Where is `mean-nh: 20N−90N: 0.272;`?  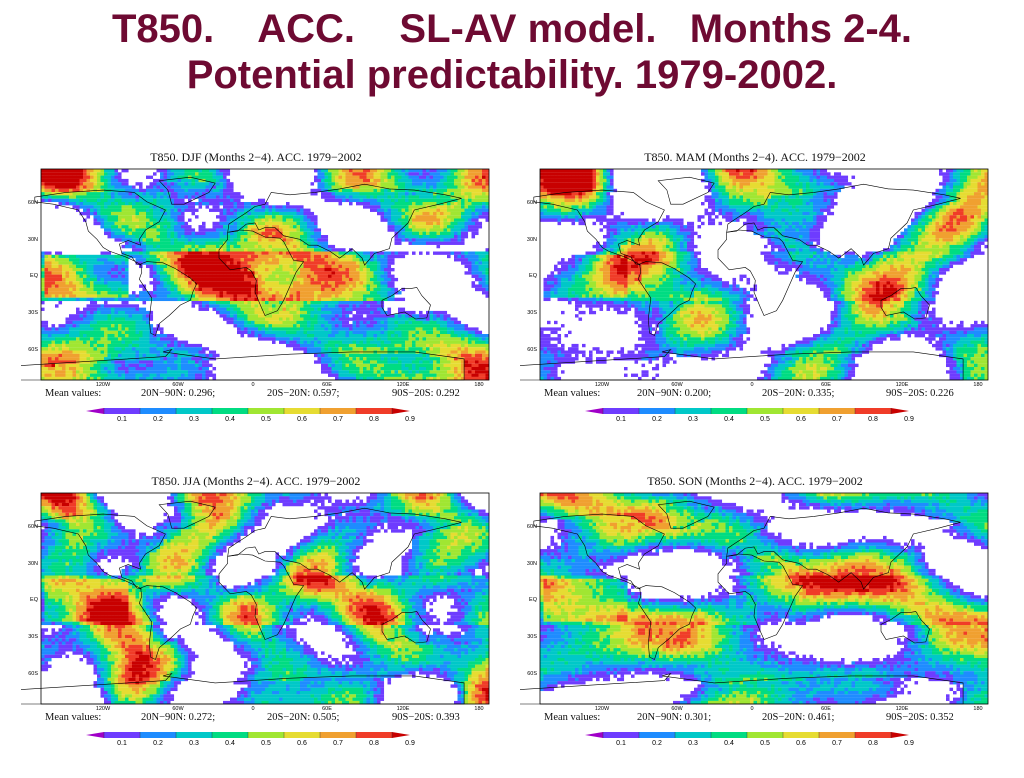 mean-nh: 20N−90N: 0.272; is located at coordinates (178, 717).